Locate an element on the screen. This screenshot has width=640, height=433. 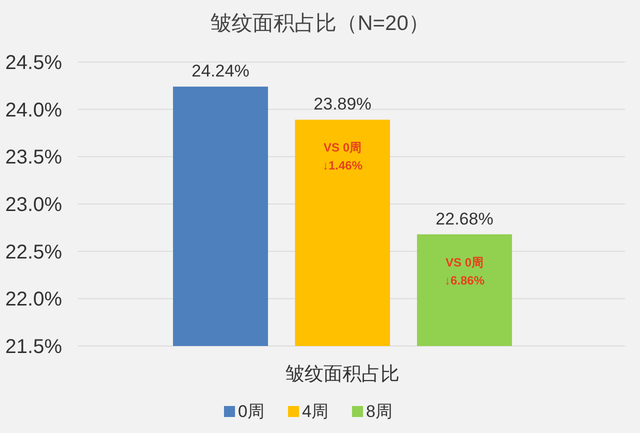
y-tick-label: 23.5% is located at coordinates (33, 157).